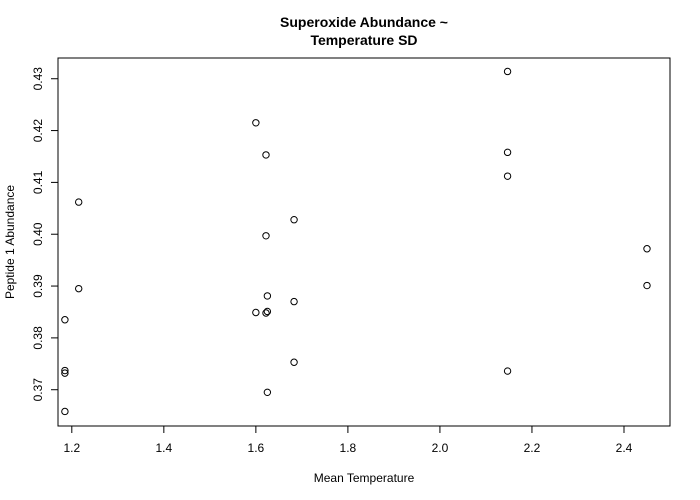  Describe the element at coordinates (364, 478) in the screenshot. I see `x-axis-label: Mean Temperature` at that location.